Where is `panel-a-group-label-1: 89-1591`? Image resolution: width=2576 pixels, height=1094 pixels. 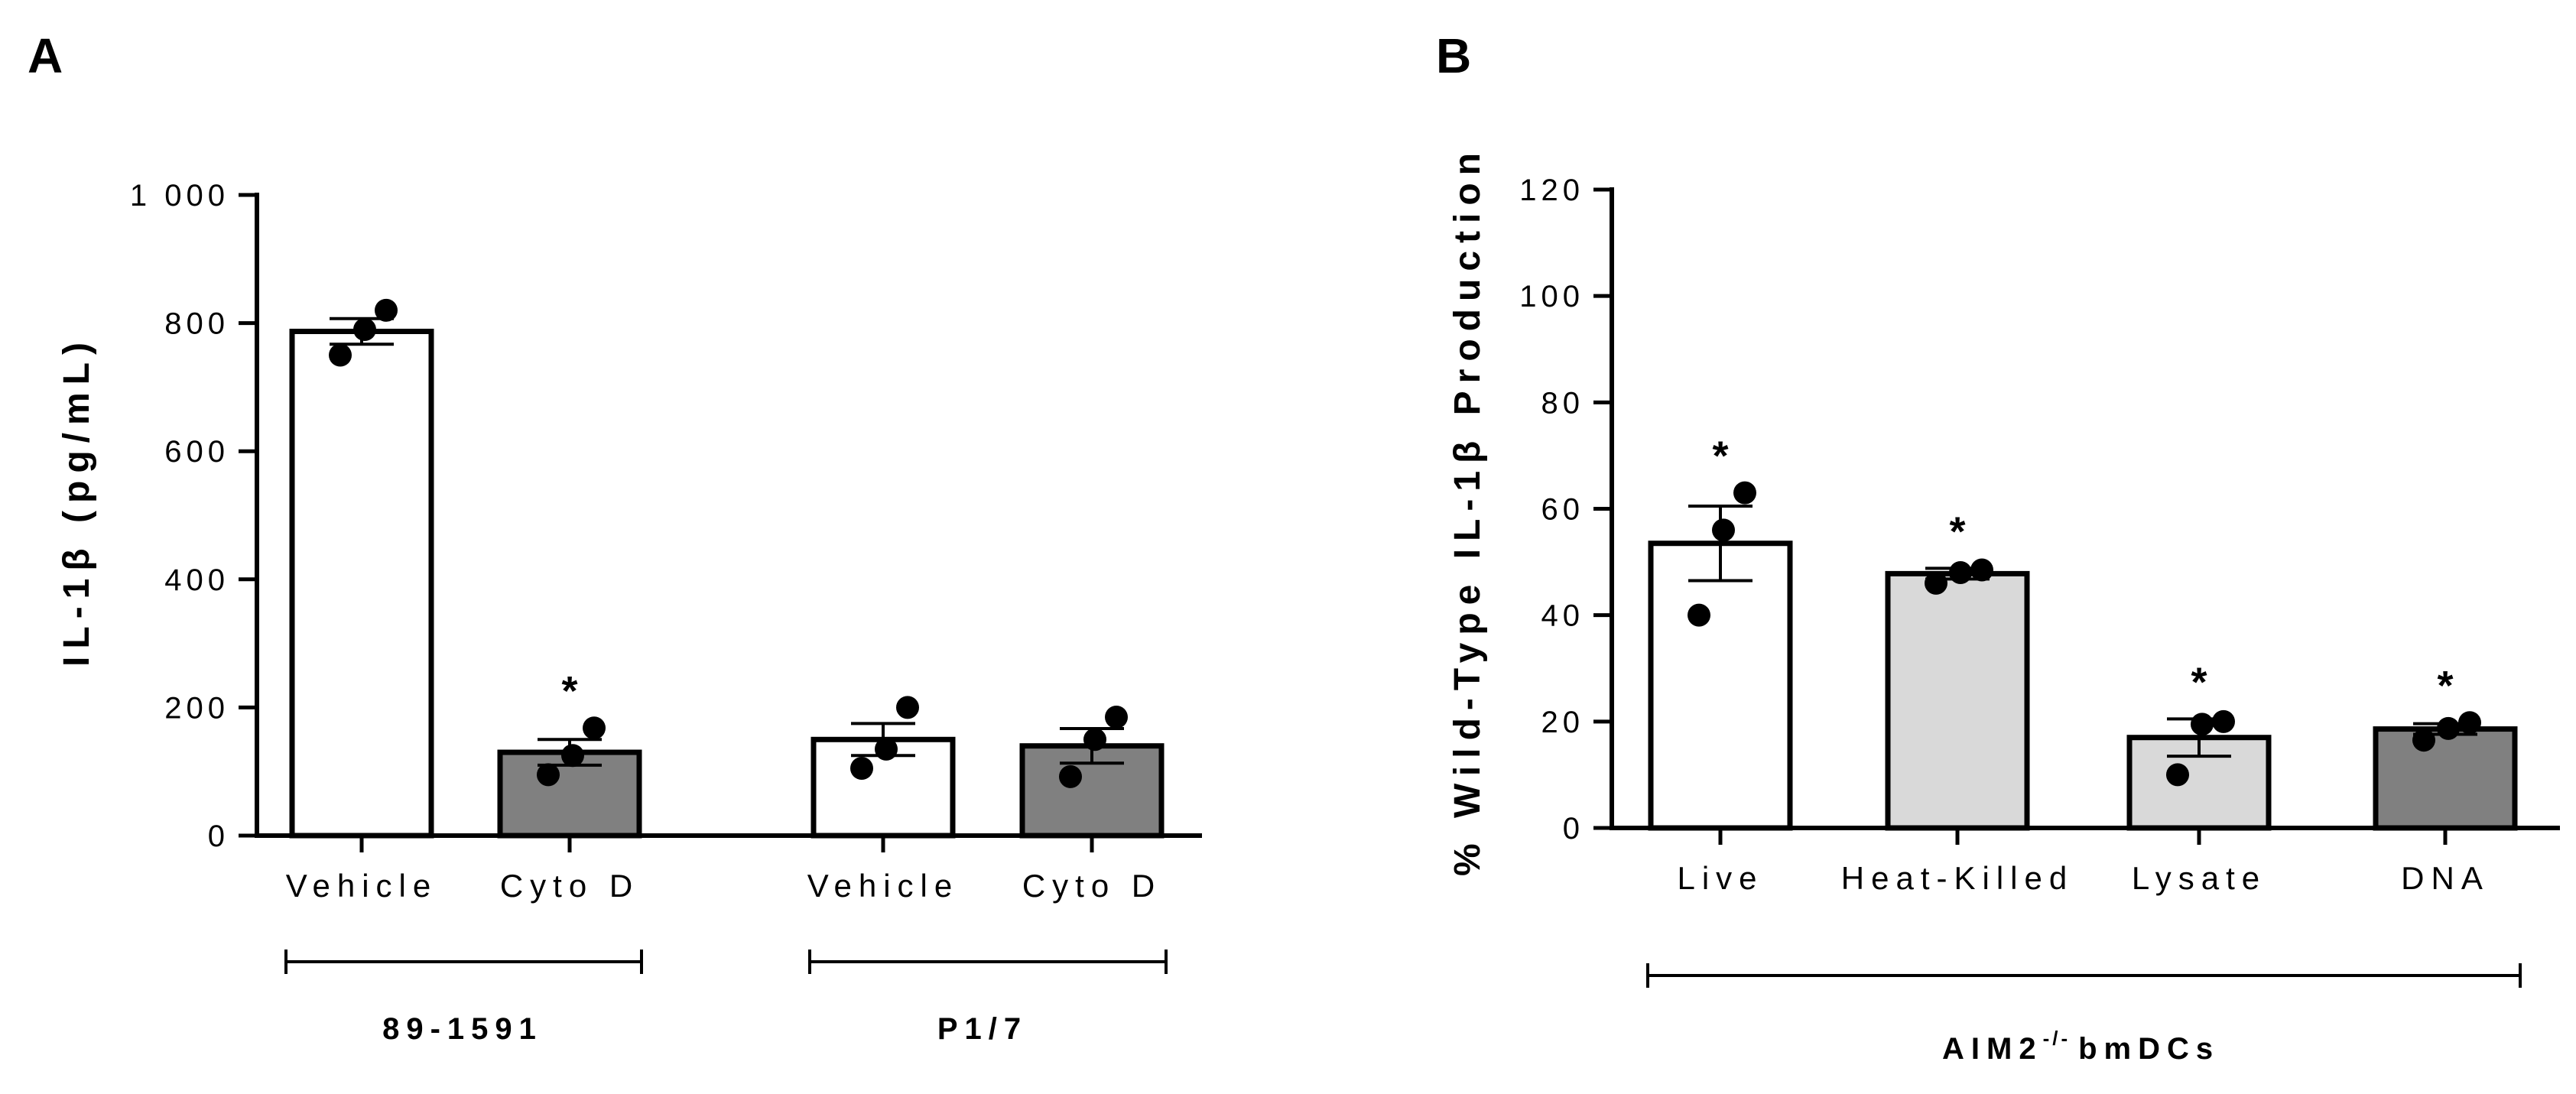 panel-a-group-label-1: 89-1591 is located at coordinates (463, 1029).